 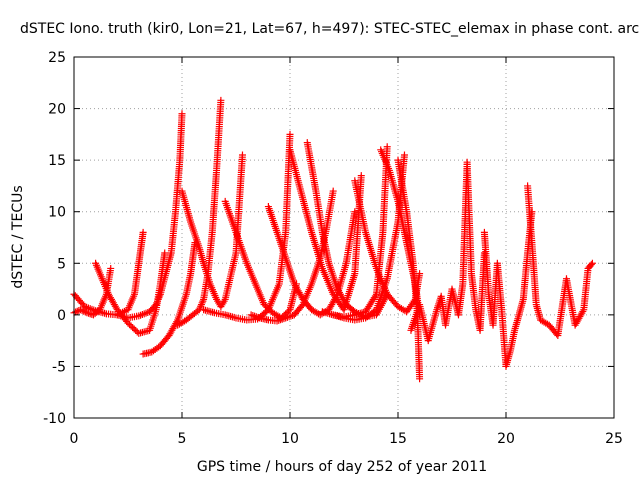 I want to click on y-axis-label: dSTEC / TECUs, so click(x=18, y=236).